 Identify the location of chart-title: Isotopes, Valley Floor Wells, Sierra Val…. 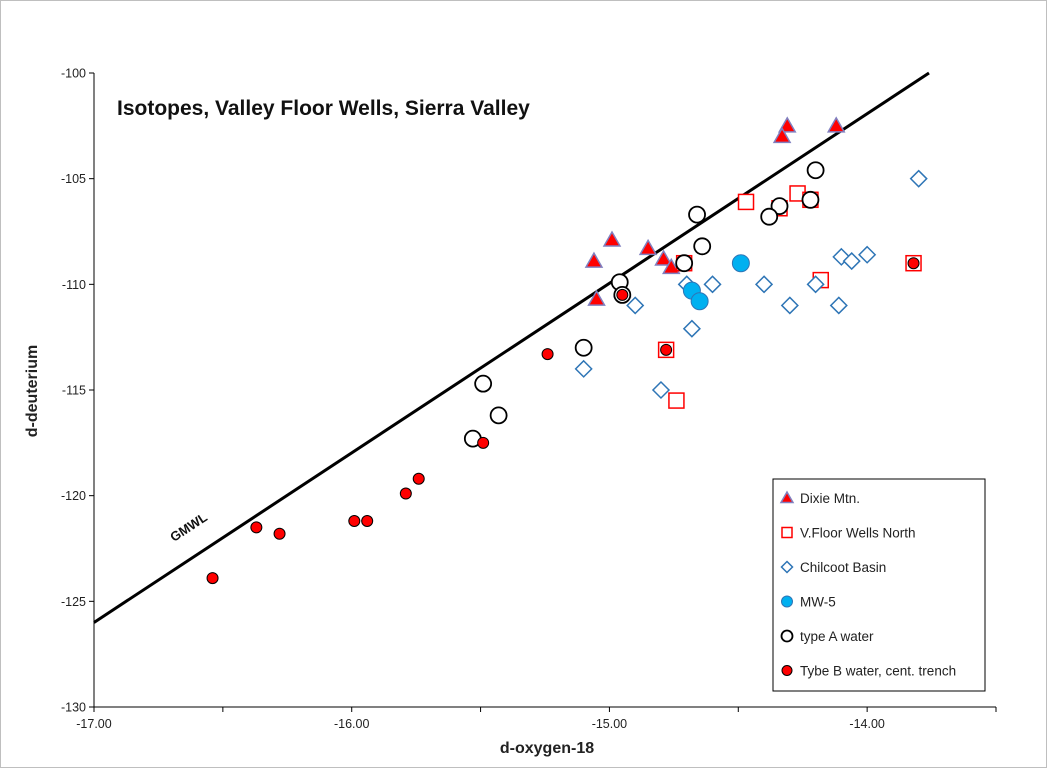
(323, 108).